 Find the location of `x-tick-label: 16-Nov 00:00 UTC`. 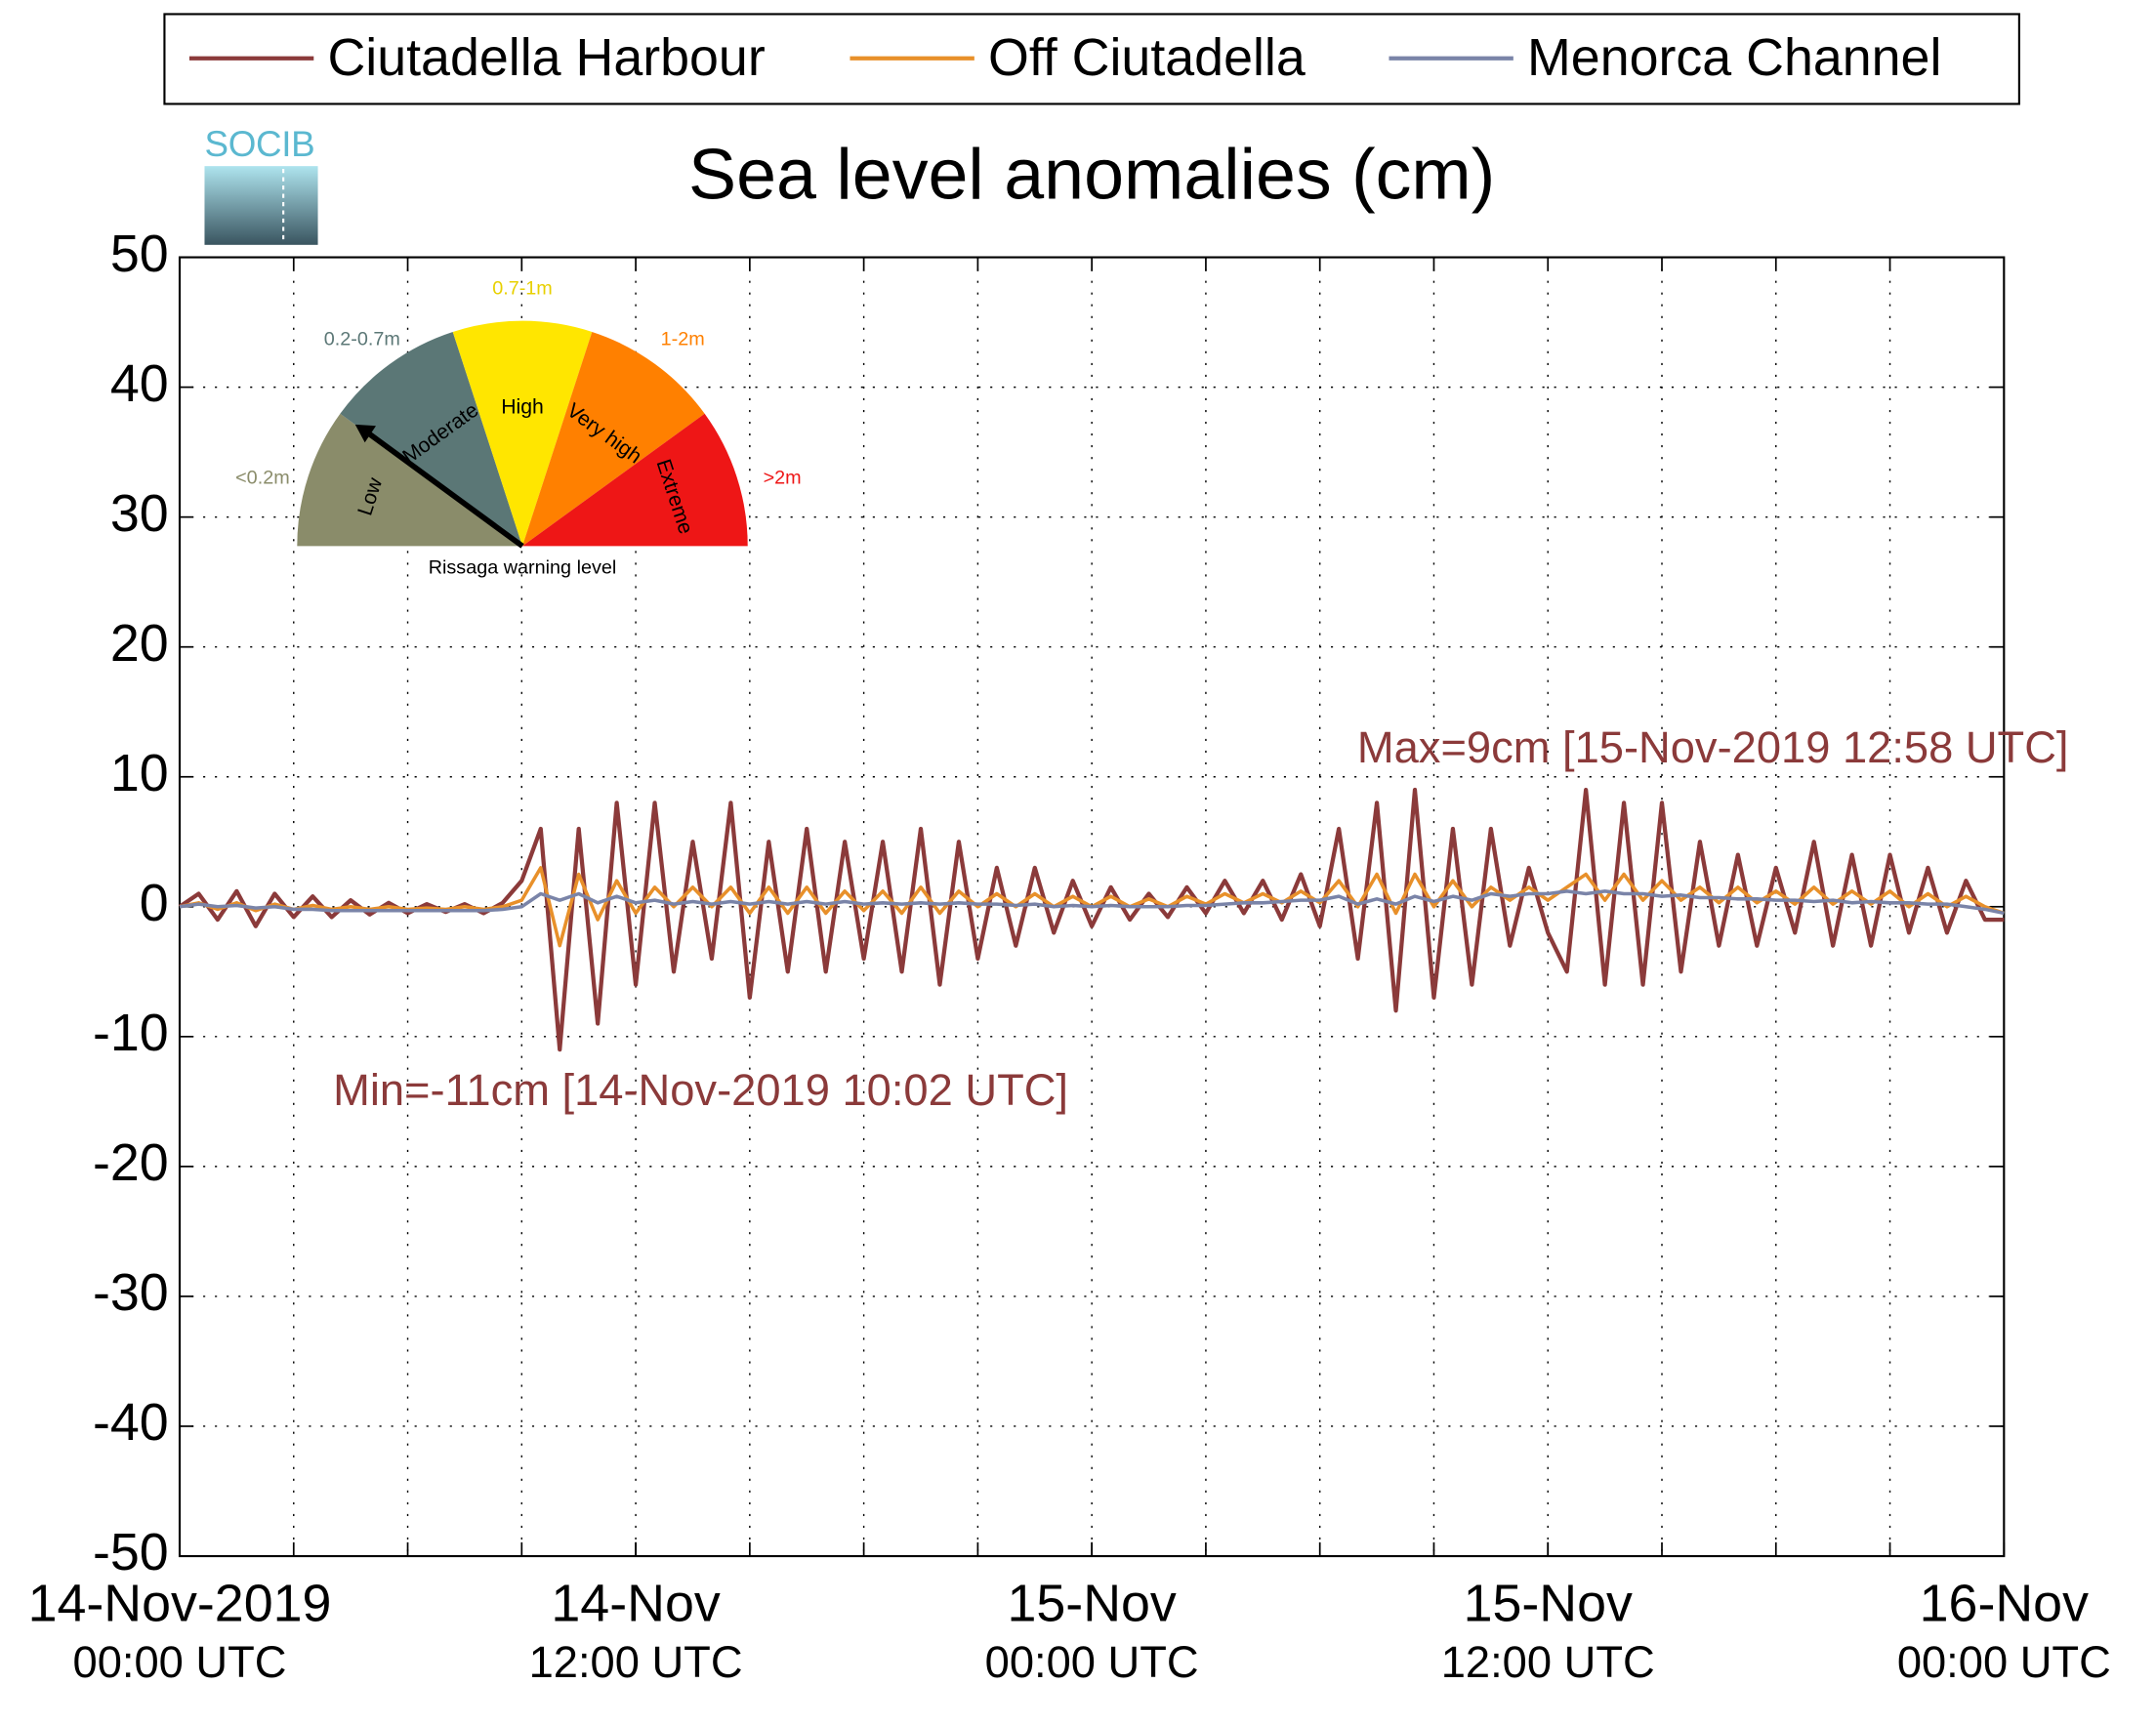

x-tick-label: 16-Nov 00:00 UTC is located at coordinates (2004, 1631).